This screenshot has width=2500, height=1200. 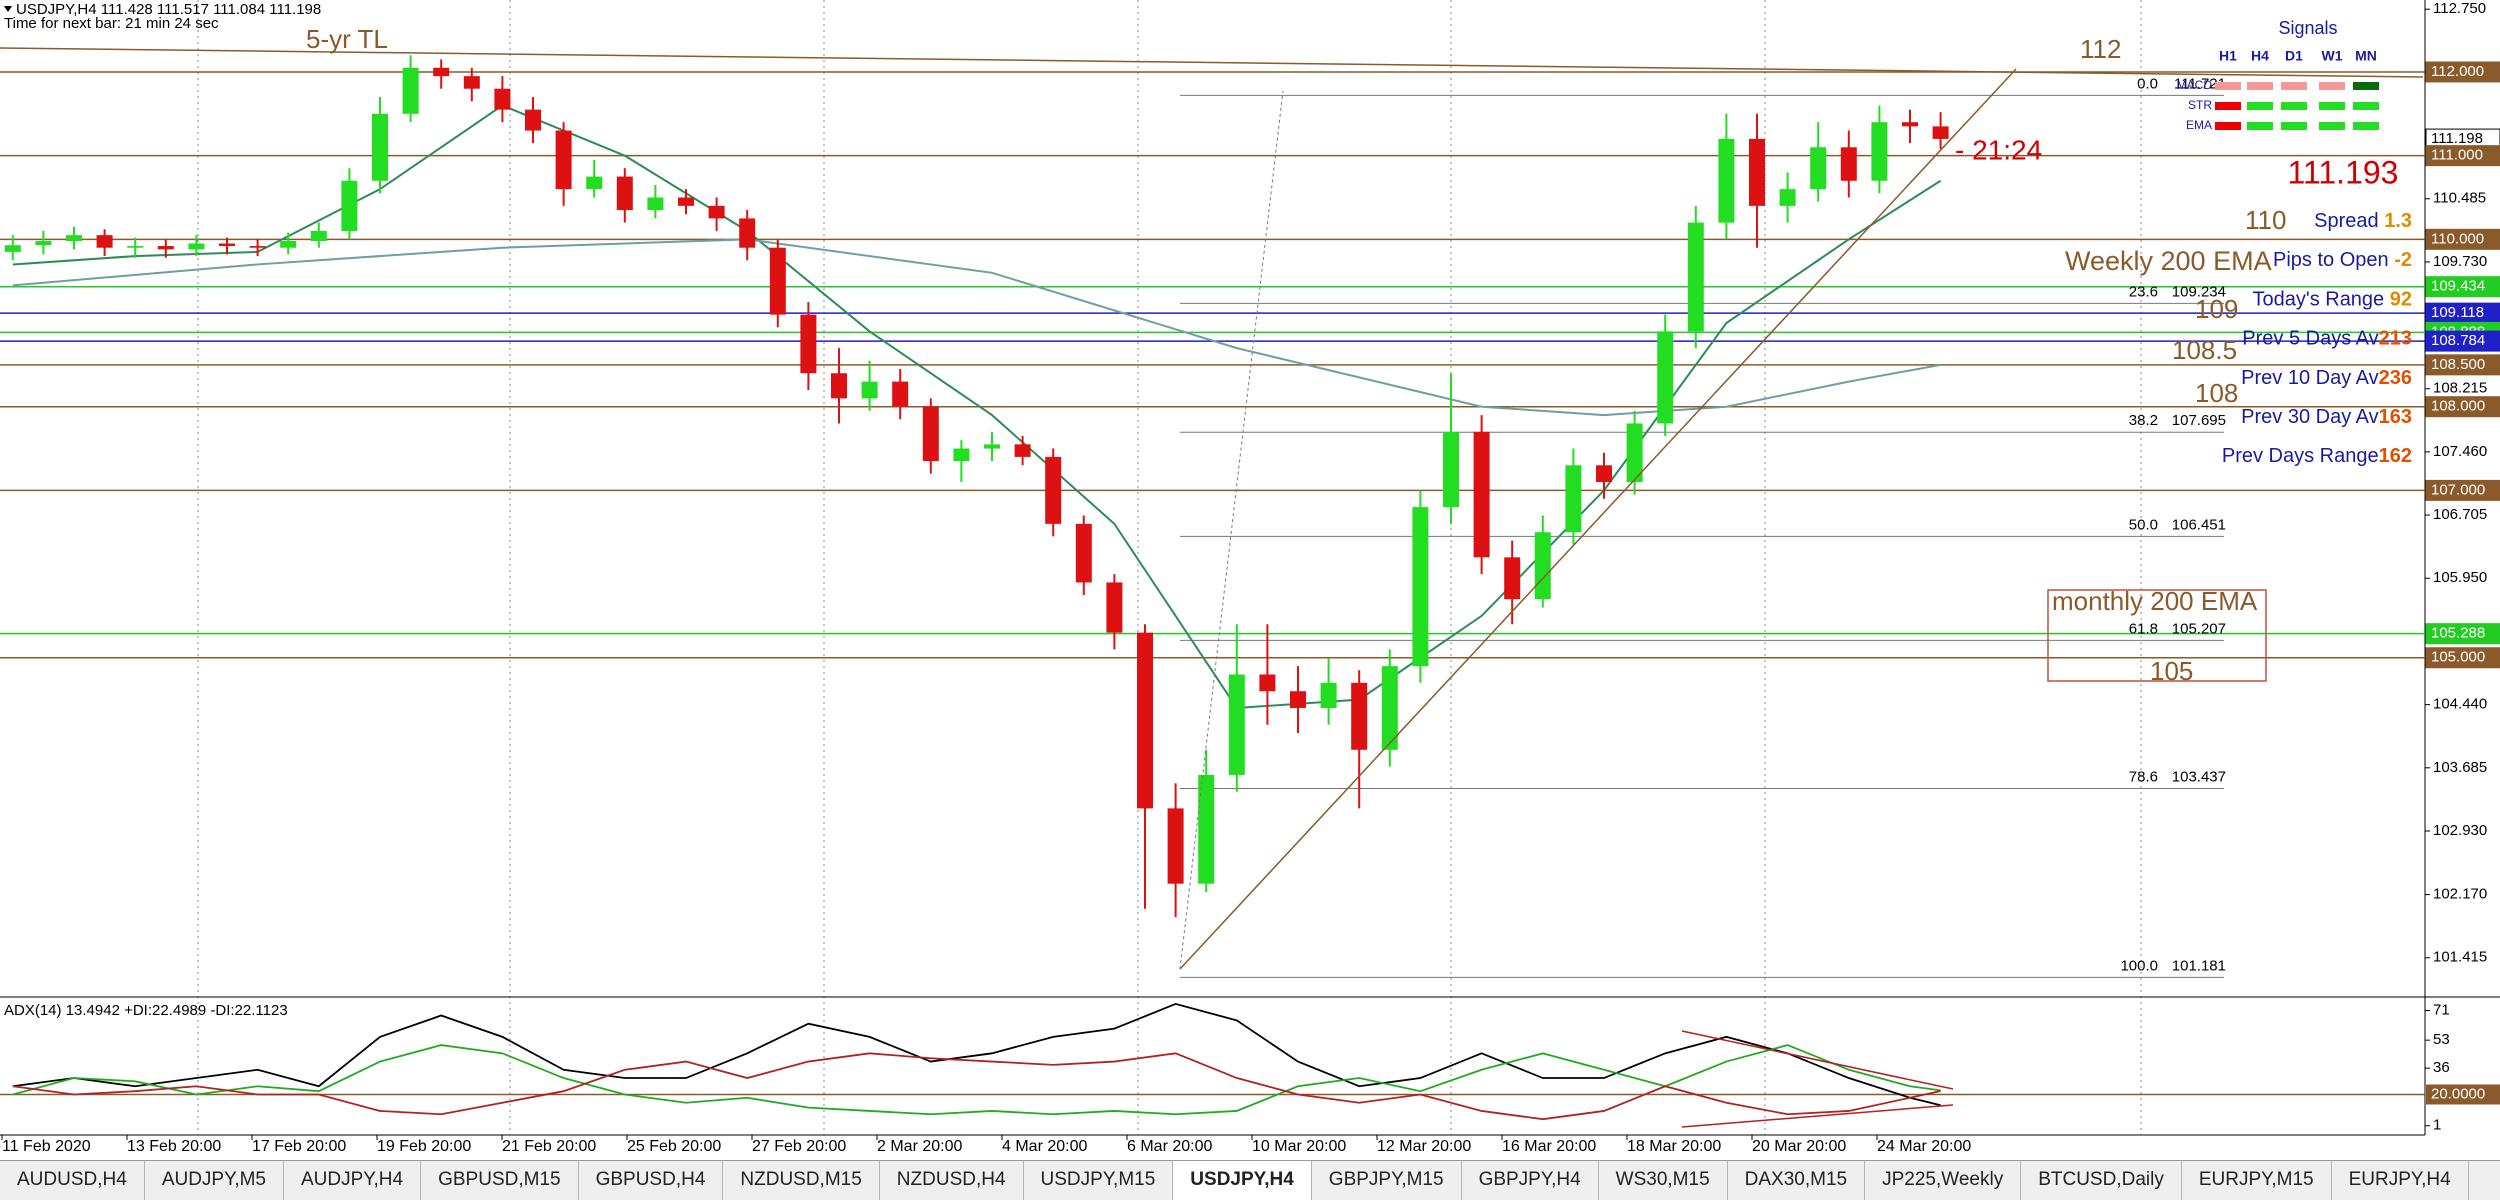 I want to click on bar-countdown: - 21:24, so click(x=1998, y=149).